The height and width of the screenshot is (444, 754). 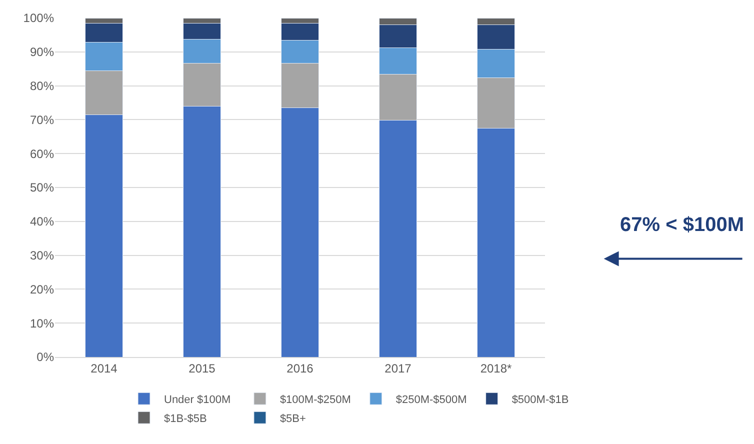 What do you see at coordinates (42, 52) in the screenshot?
I see `y-tick-label: 90%` at bounding box center [42, 52].